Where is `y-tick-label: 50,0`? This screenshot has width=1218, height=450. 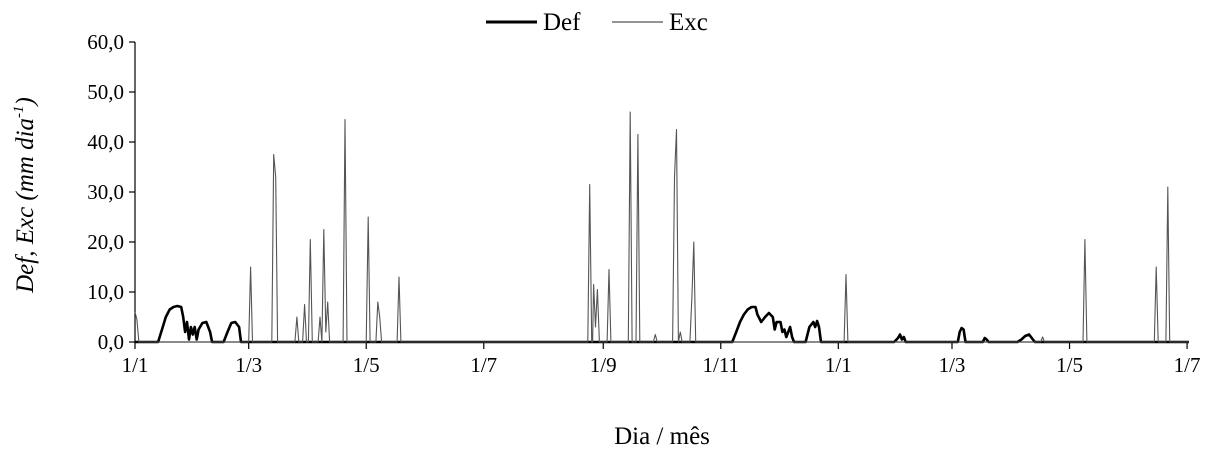 y-tick-label: 50,0 is located at coordinates (105, 92).